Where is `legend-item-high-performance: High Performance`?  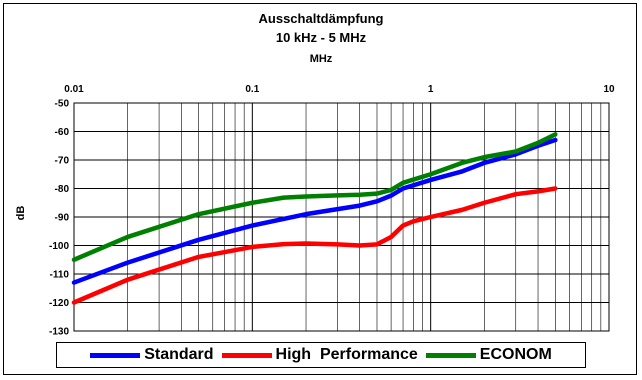
legend-item-high-performance: High Performance is located at coordinates (319, 355).